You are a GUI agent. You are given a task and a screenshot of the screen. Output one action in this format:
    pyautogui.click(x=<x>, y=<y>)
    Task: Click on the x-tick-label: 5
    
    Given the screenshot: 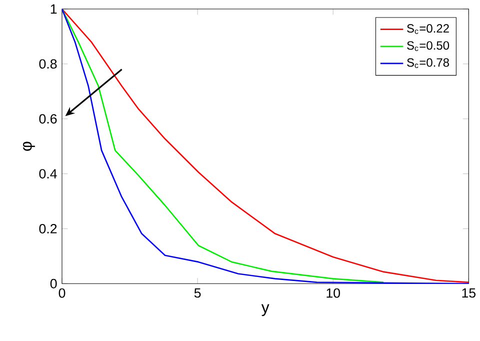 What is the action you would take?
    pyautogui.click(x=197, y=293)
    